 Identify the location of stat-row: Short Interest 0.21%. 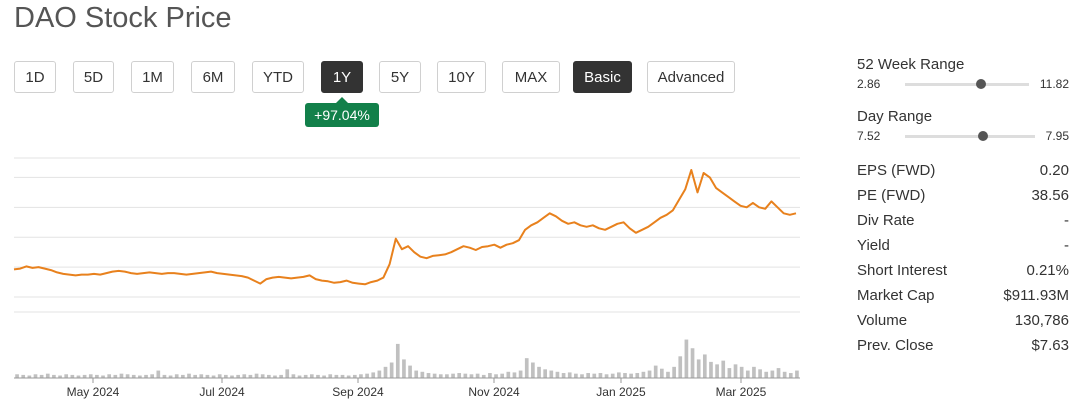
(963, 270).